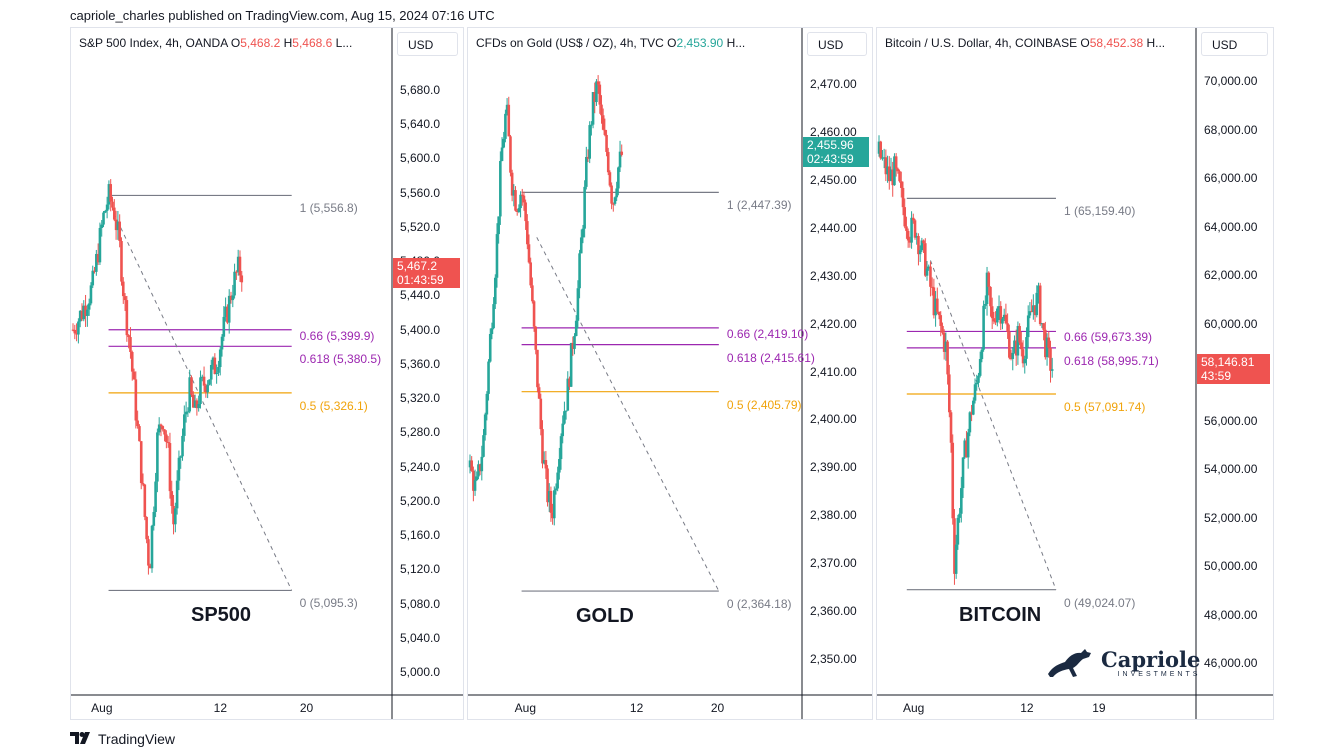  Describe the element at coordinates (102, 708) in the screenshot. I see `sp500-time-tick: Aug` at that location.